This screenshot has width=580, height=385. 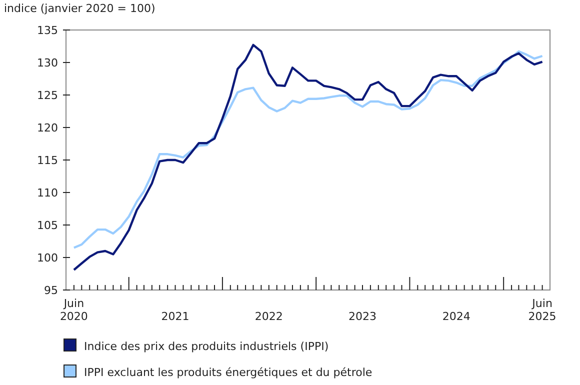 I want to click on x-tick-label: 2022, so click(x=268, y=317).